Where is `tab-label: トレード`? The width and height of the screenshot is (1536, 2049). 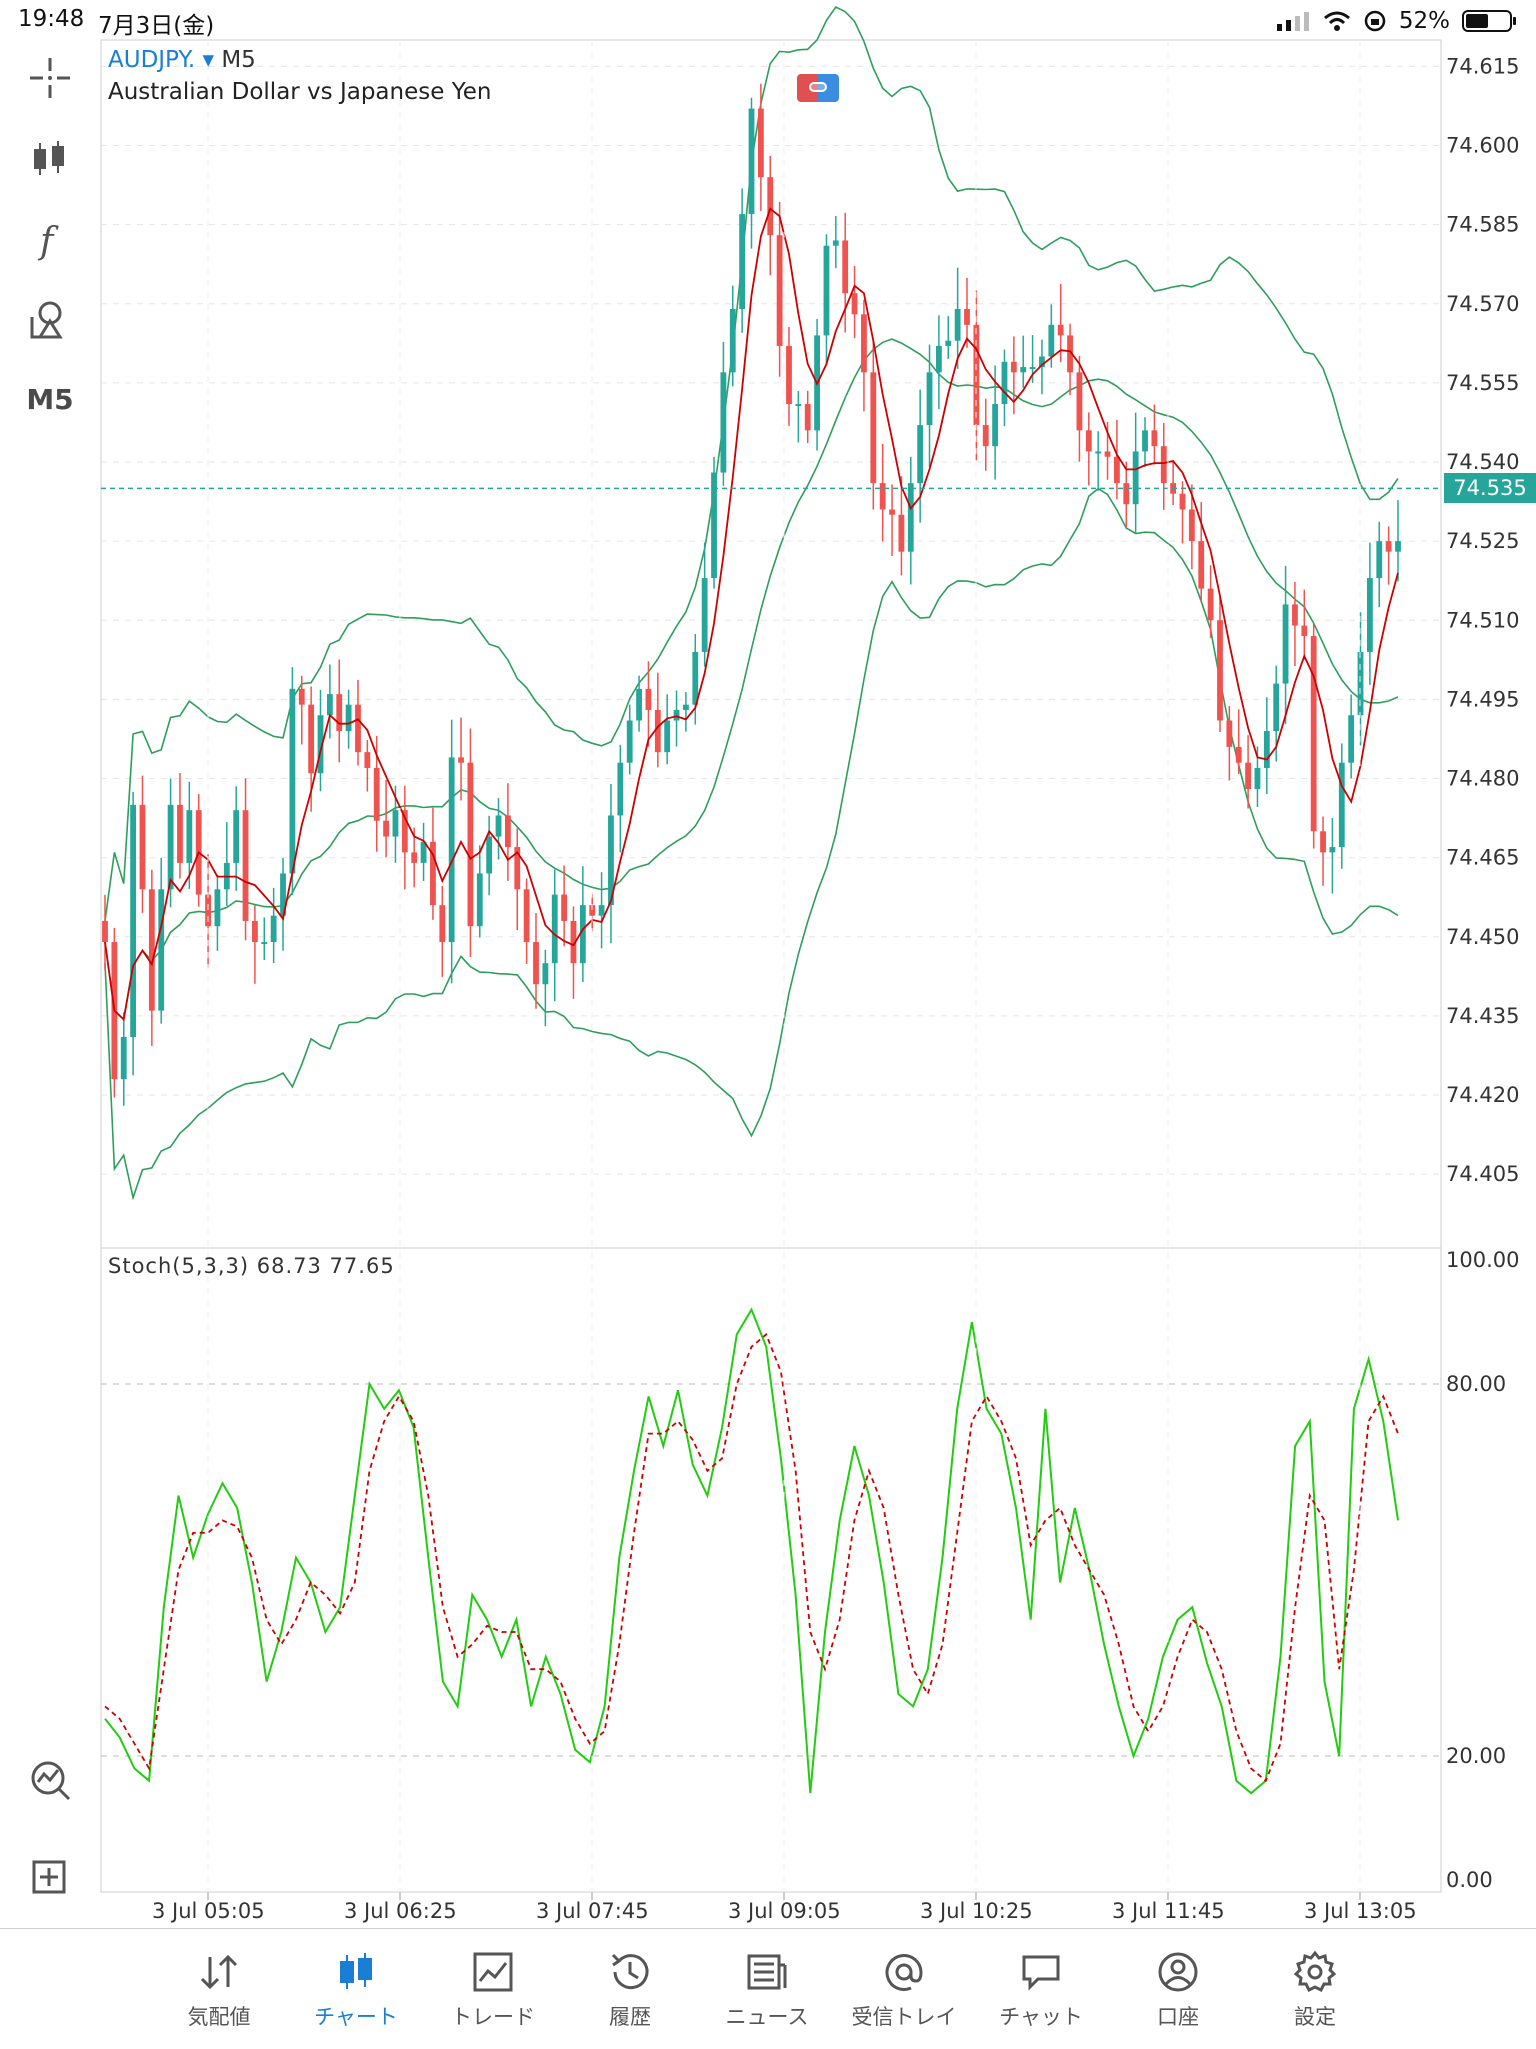
tab-label: トレード is located at coordinates (493, 2017).